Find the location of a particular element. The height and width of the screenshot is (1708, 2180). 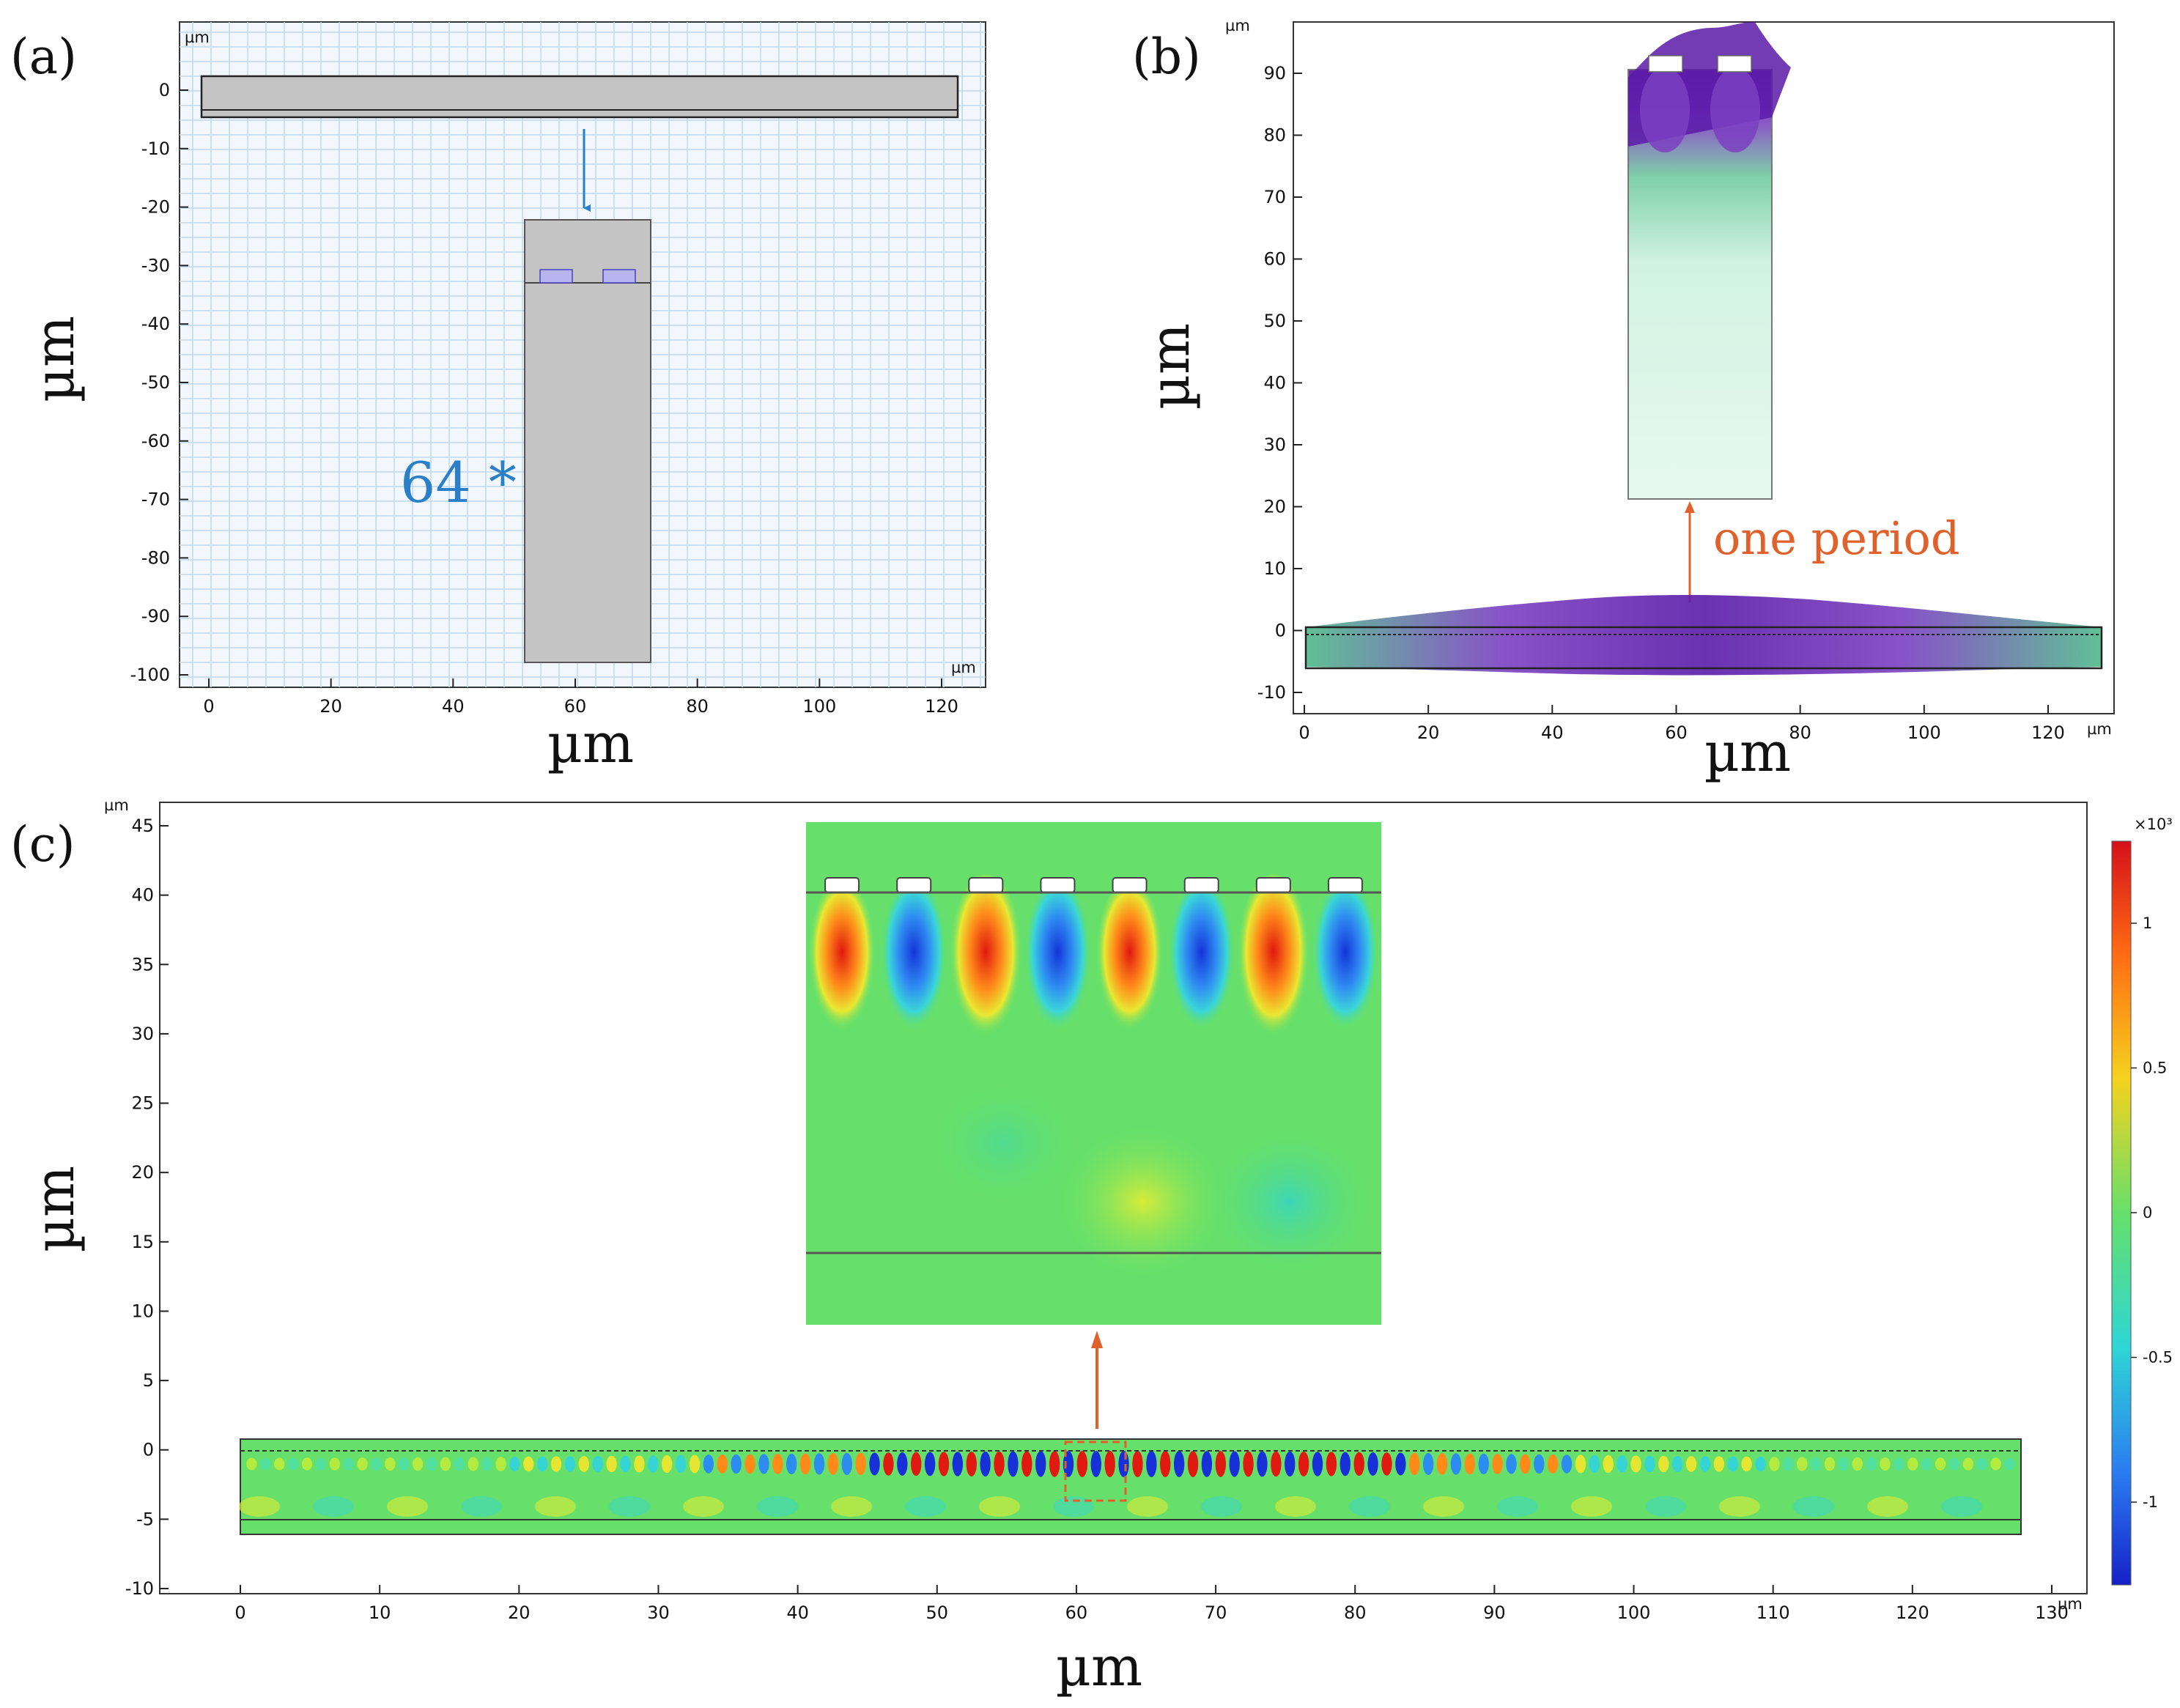

x-tick-label: 10 is located at coordinates (380, 1612).